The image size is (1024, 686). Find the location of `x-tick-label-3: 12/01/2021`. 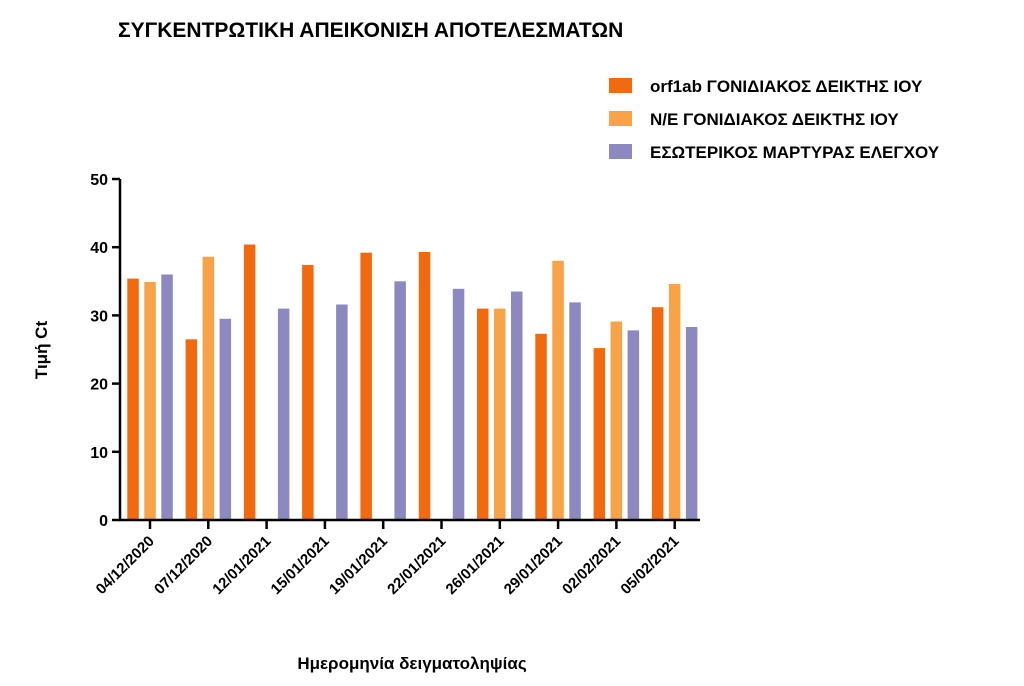

x-tick-label-3: 12/01/2021 is located at coordinates (241, 565).